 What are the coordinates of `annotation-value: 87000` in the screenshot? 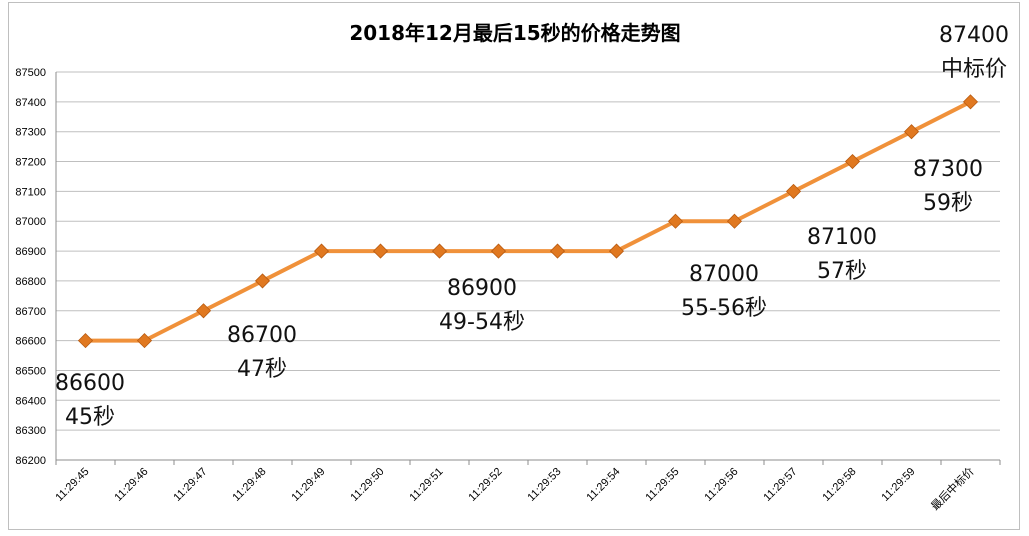 It's located at (724, 274).